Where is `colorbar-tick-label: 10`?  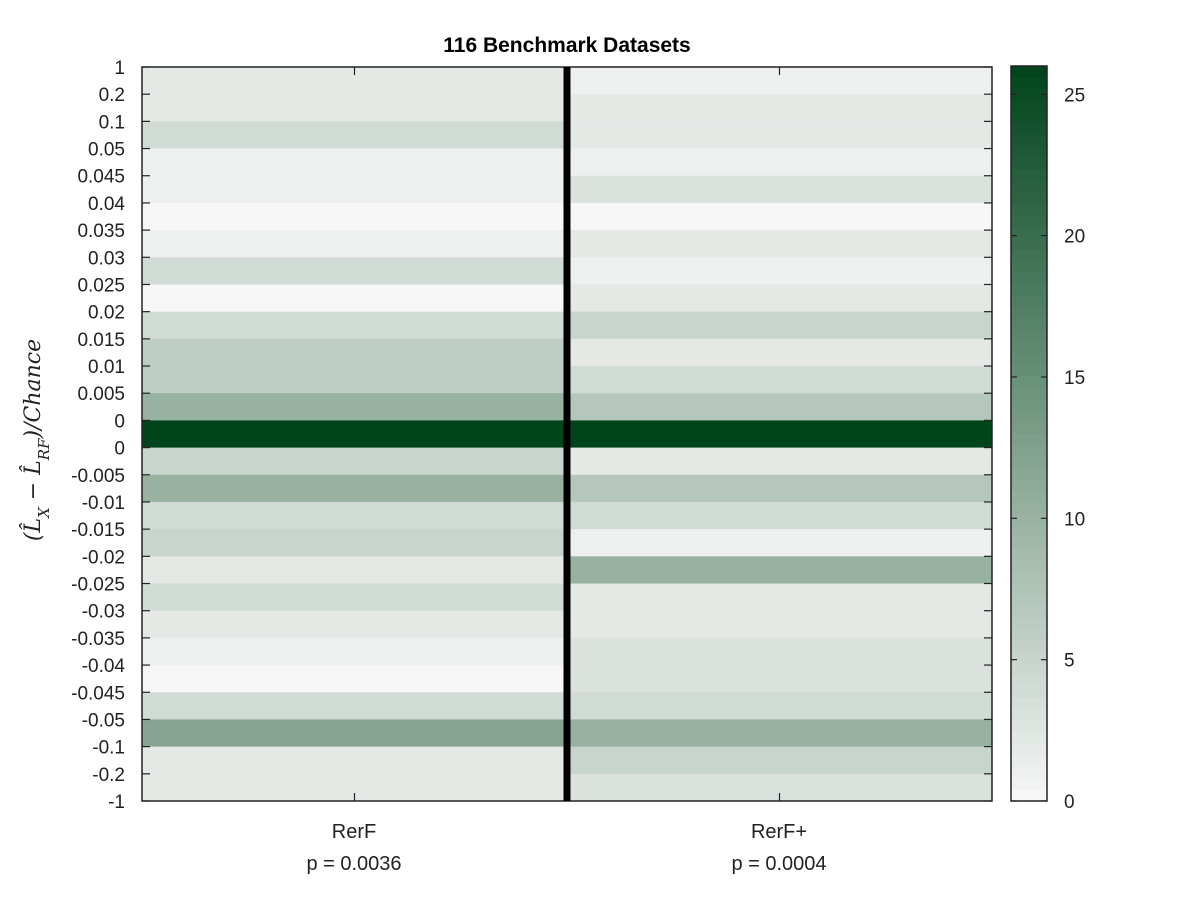
colorbar-tick-label: 10 is located at coordinates (1074, 519).